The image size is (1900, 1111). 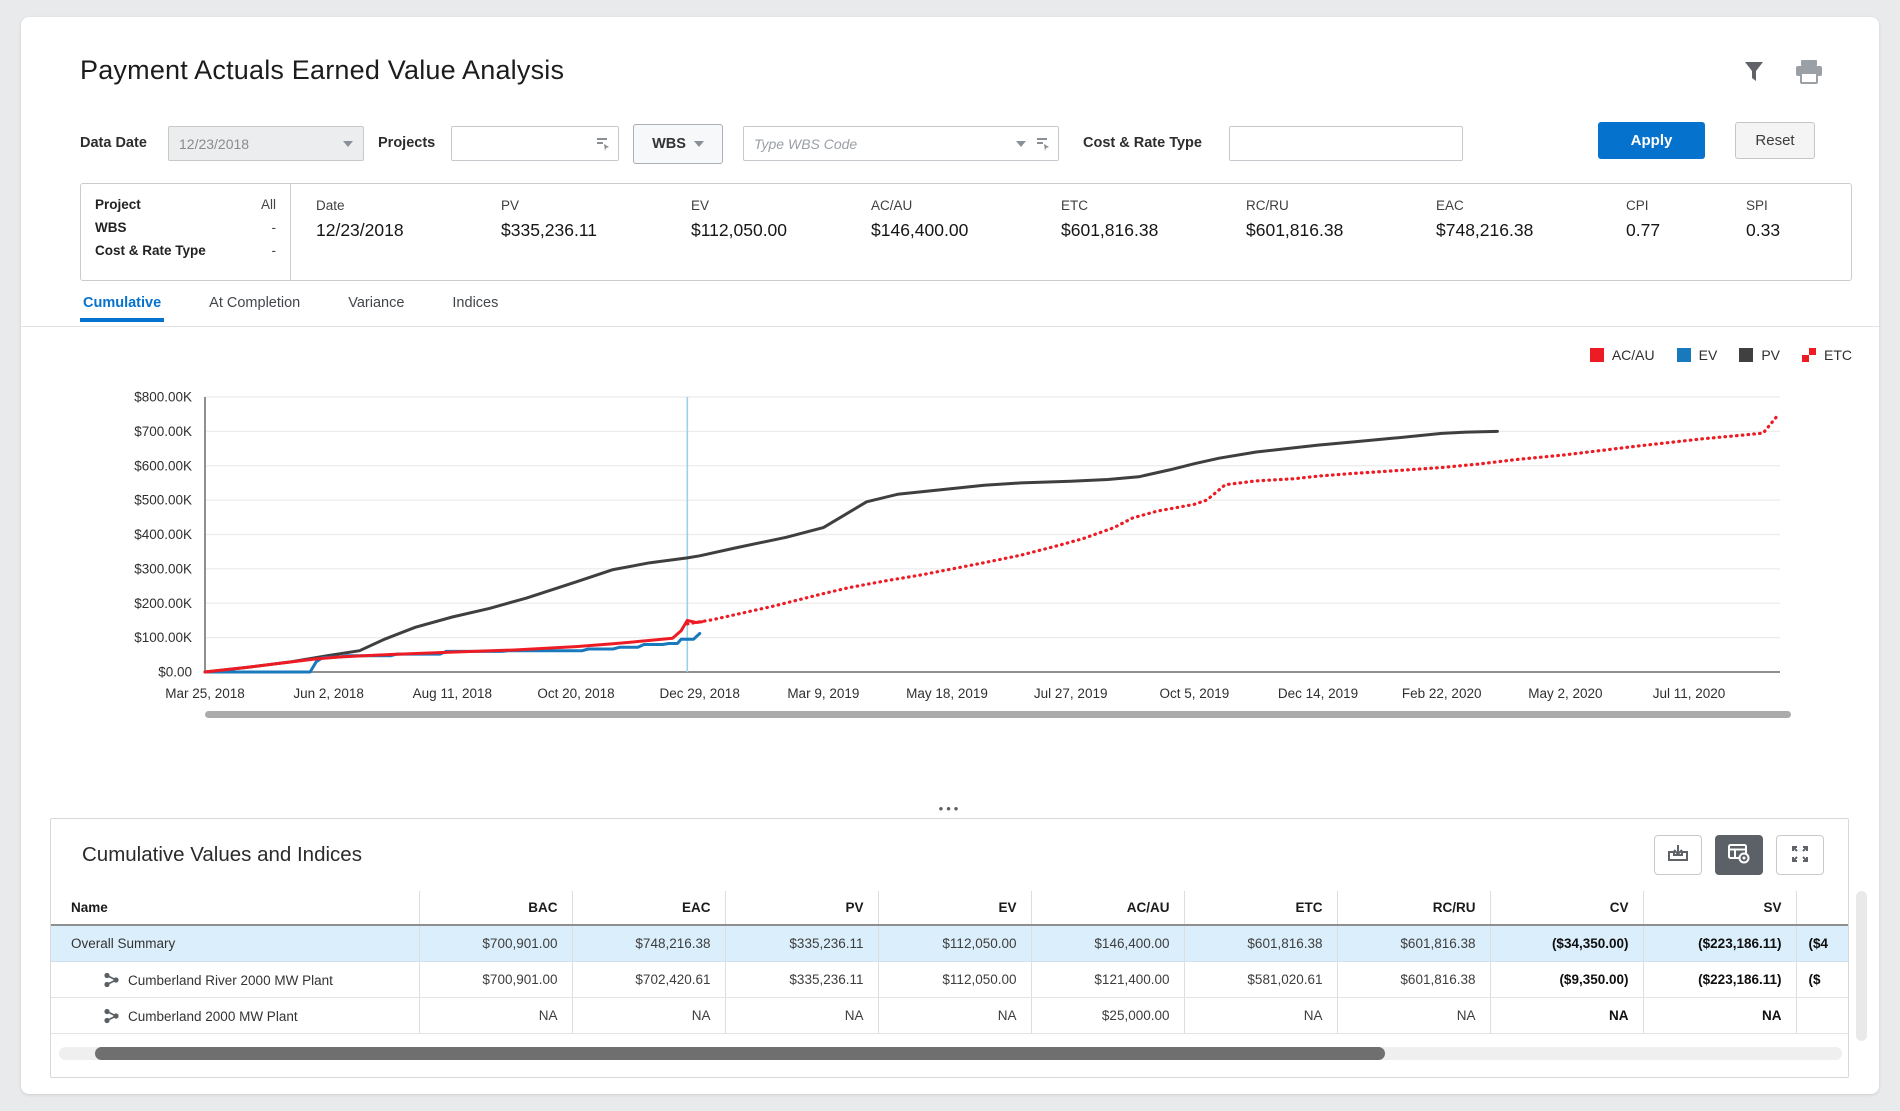 I want to click on table-settings-button, so click(x=1739, y=855).